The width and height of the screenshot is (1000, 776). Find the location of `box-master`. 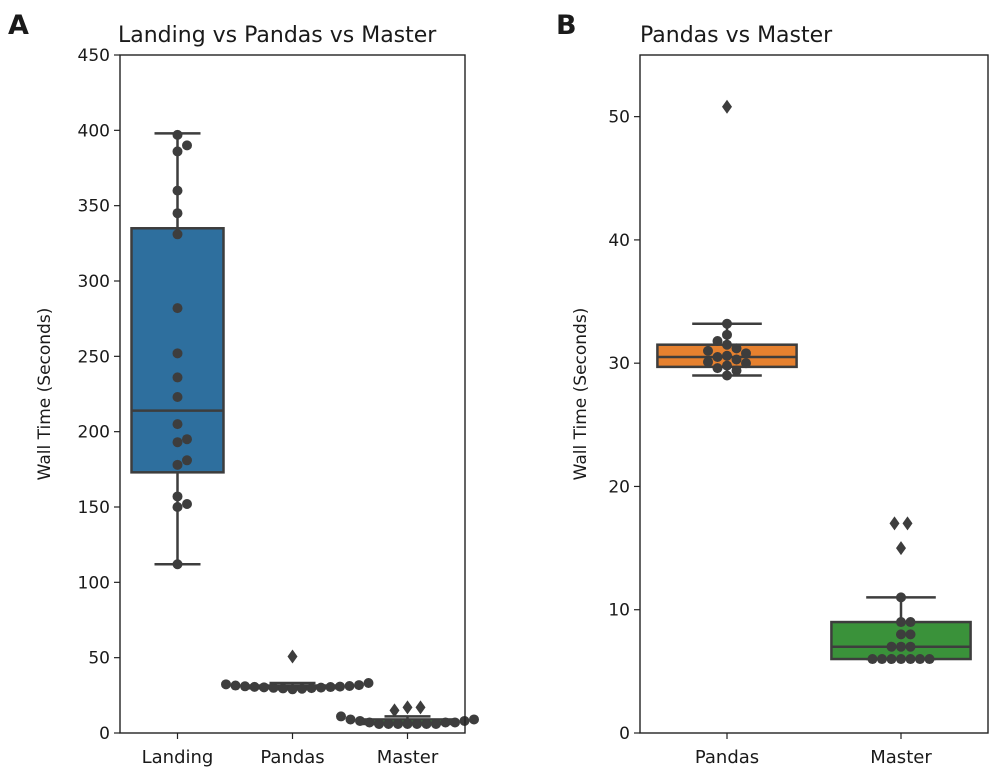

box-master is located at coordinates (901, 590).